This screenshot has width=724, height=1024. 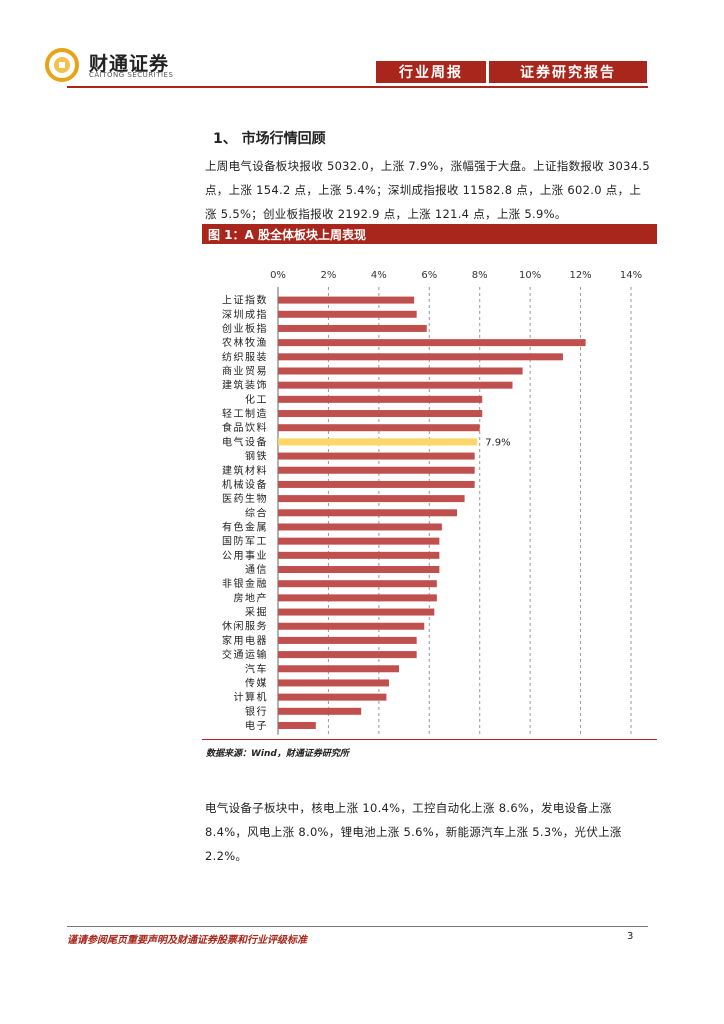 I want to click on category-label: 汽车, so click(x=256, y=668).